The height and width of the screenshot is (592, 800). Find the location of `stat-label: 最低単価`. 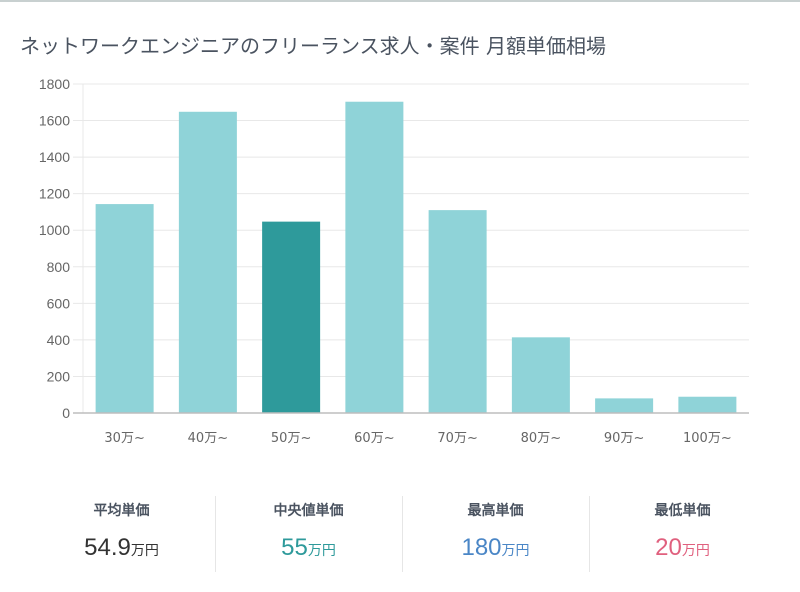

stat-label: 最低単価 is located at coordinates (682, 511).